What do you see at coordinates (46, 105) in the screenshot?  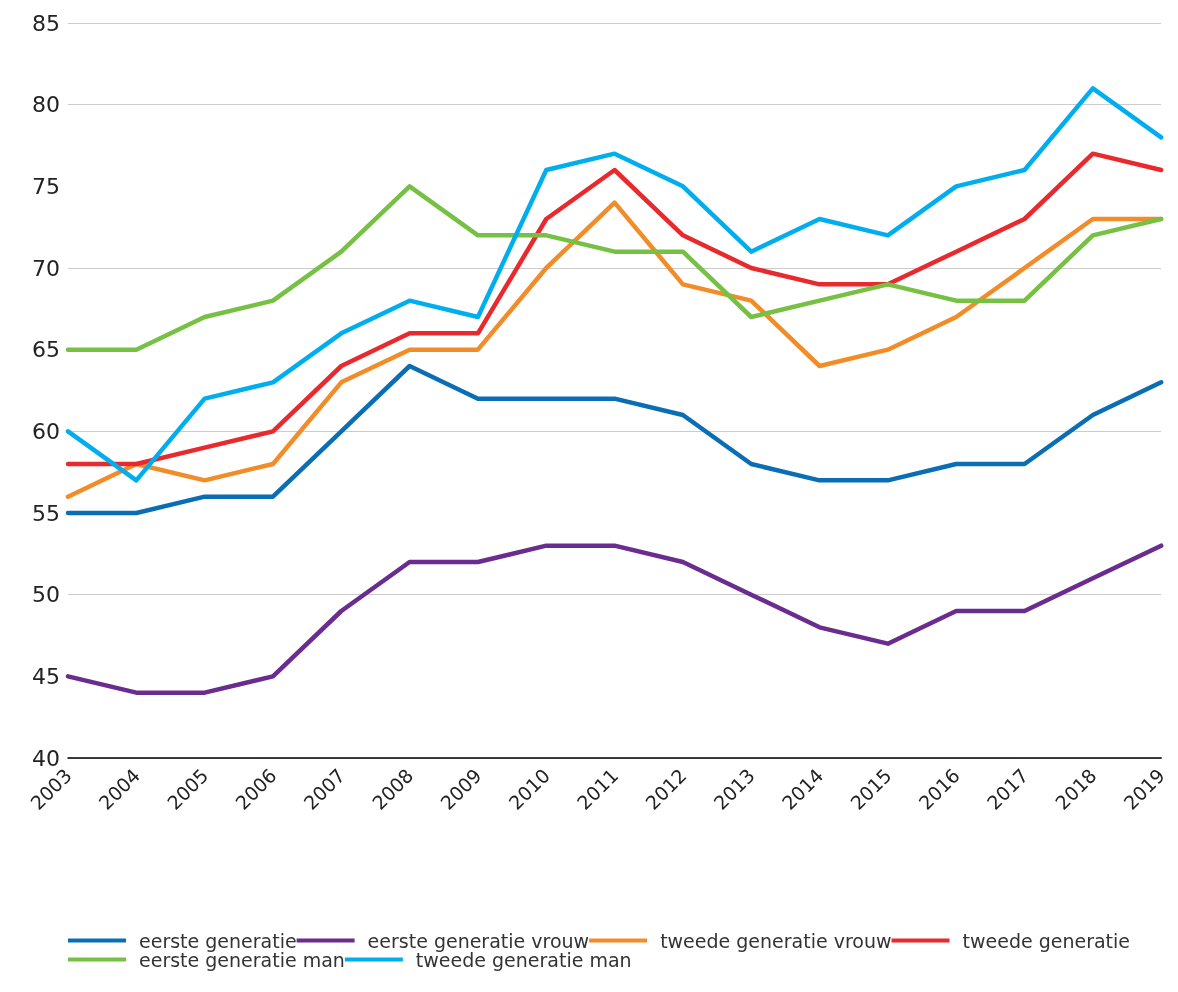 I see `y-tick-label: 80` at bounding box center [46, 105].